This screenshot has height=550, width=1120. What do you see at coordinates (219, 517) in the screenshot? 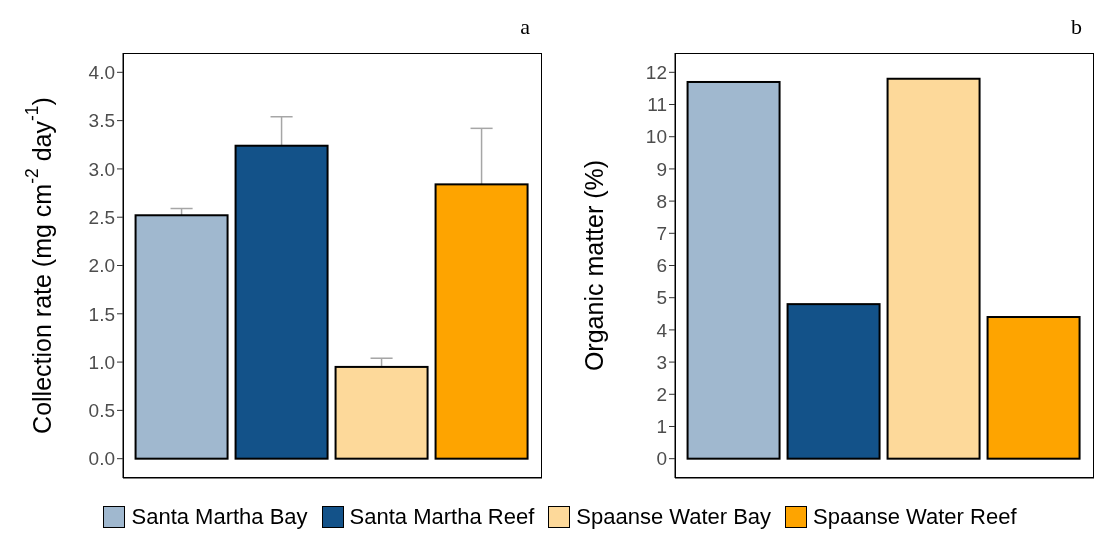
I see `legend-label: Santa Martha Bay` at bounding box center [219, 517].